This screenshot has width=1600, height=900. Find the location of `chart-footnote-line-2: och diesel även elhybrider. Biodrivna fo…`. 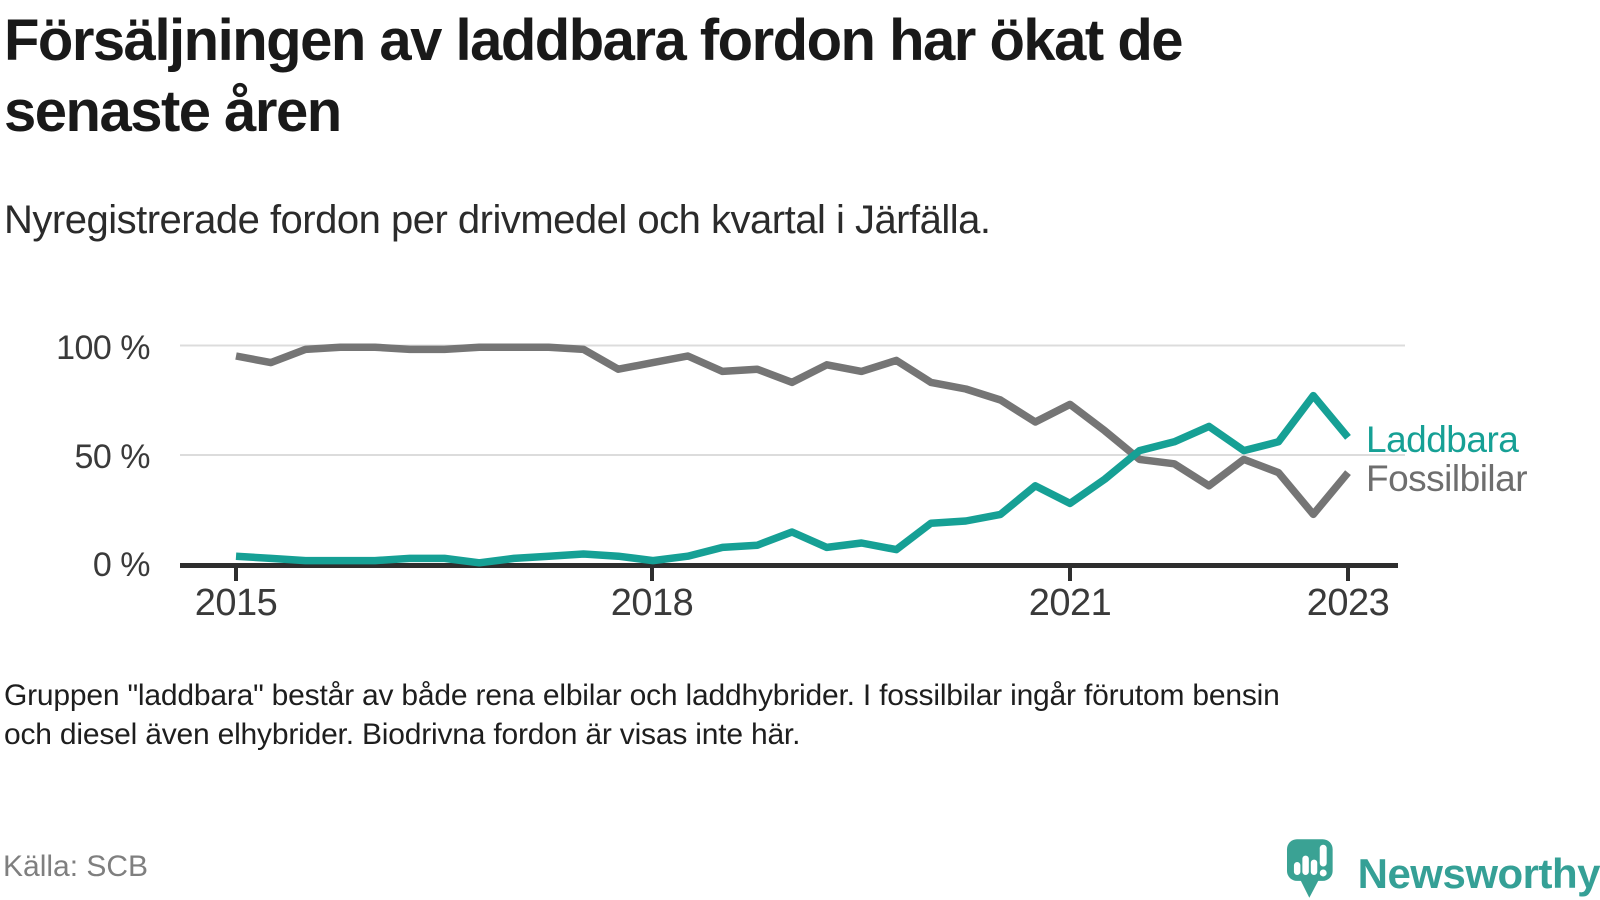

chart-footnote-line-2: och diesel även elhybrider. Biodrivna fo… is located at coordinates (402, 734).